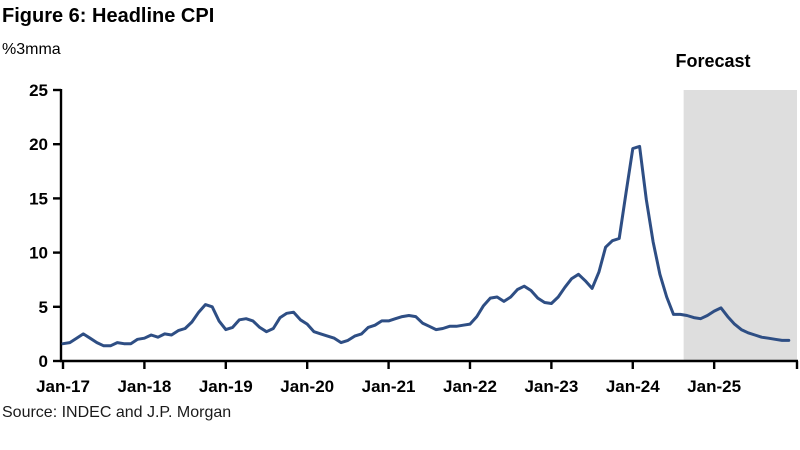  I want to click on y-tick-label-25: 25, so click(38, 90).